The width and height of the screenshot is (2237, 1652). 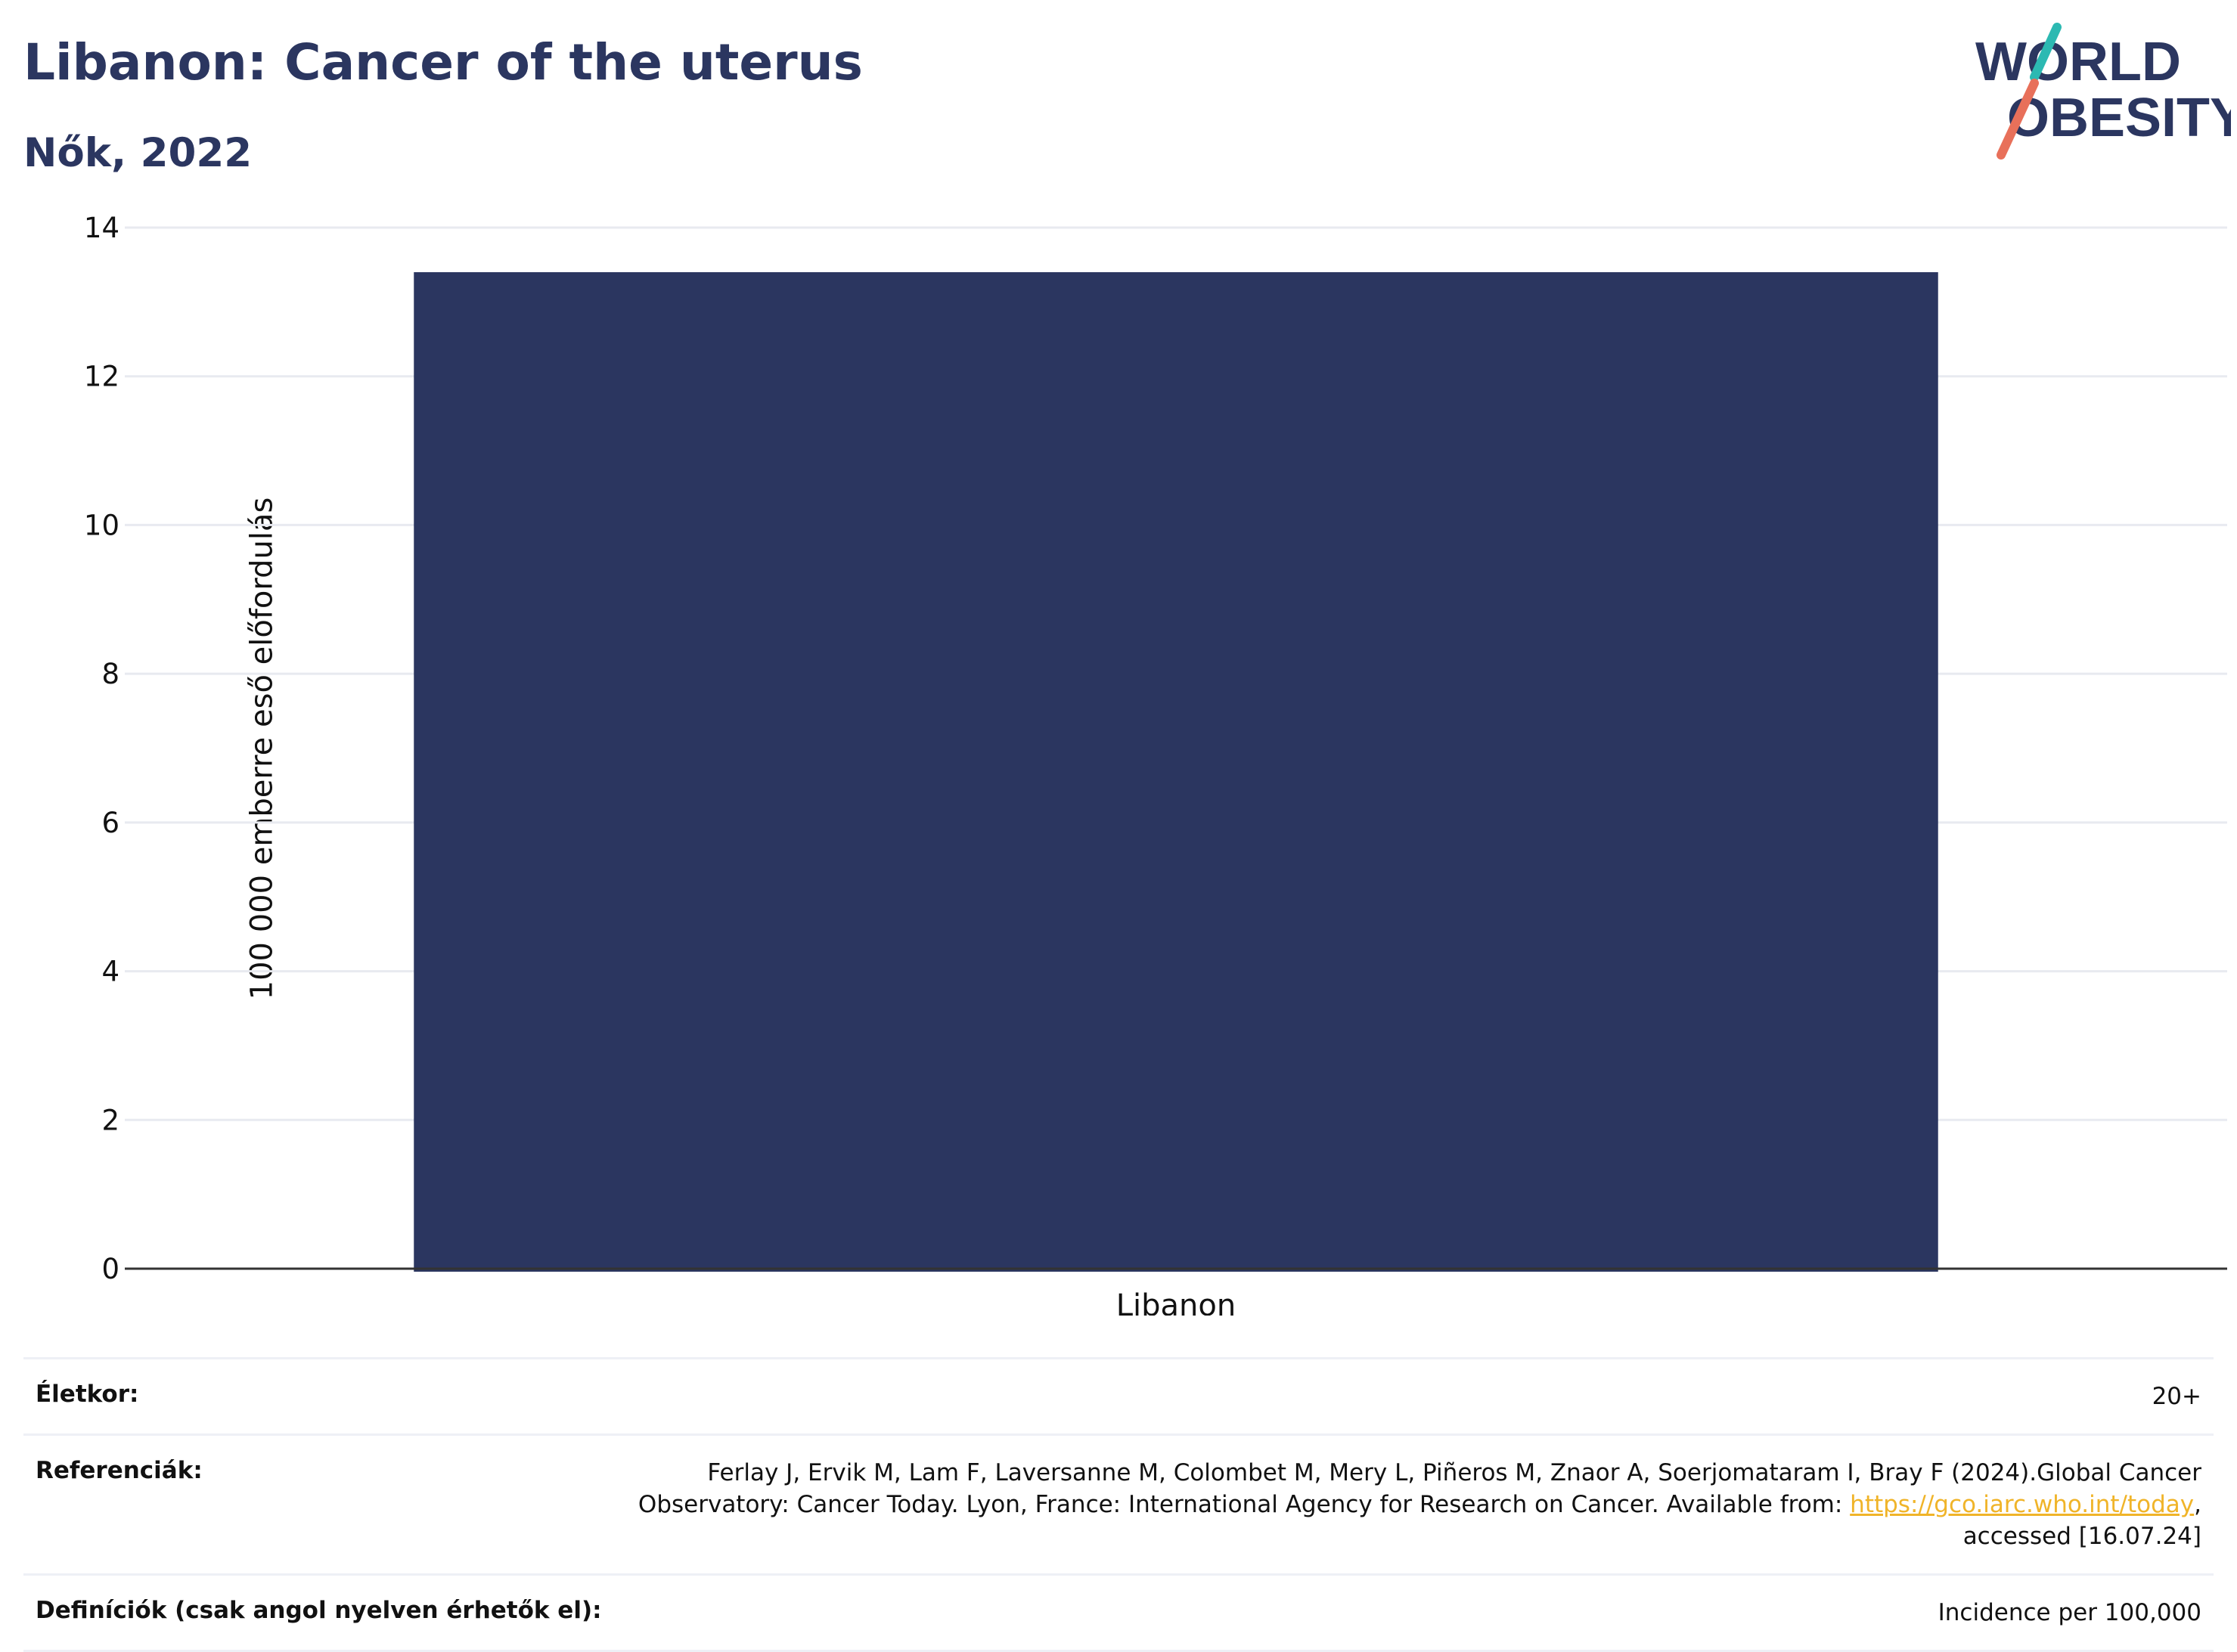 What do you see at coordinates (2197, 1505) in the screenshot?
I see `reference-comma: ,` at bounding box center [2197, 1505].